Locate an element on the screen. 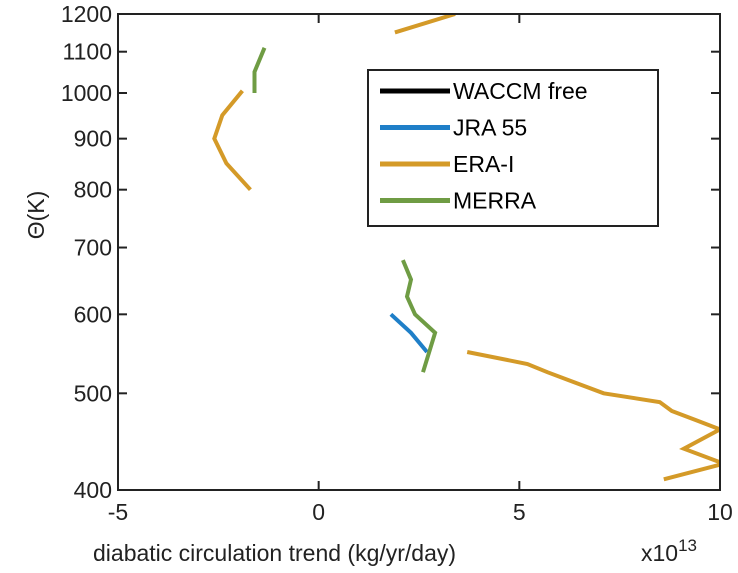  x-tick-label: 0 is located at coordinates (318, 512).